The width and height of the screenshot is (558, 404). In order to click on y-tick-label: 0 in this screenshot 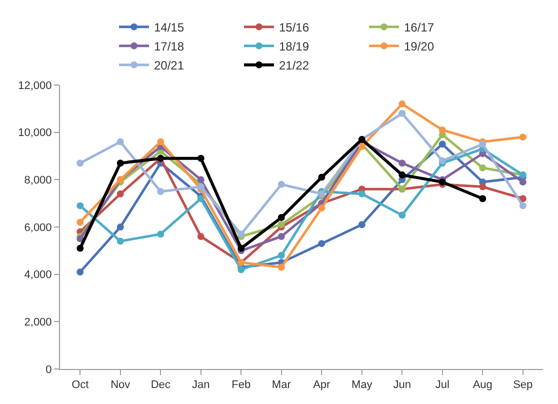, I will do `click(49, 370)`.